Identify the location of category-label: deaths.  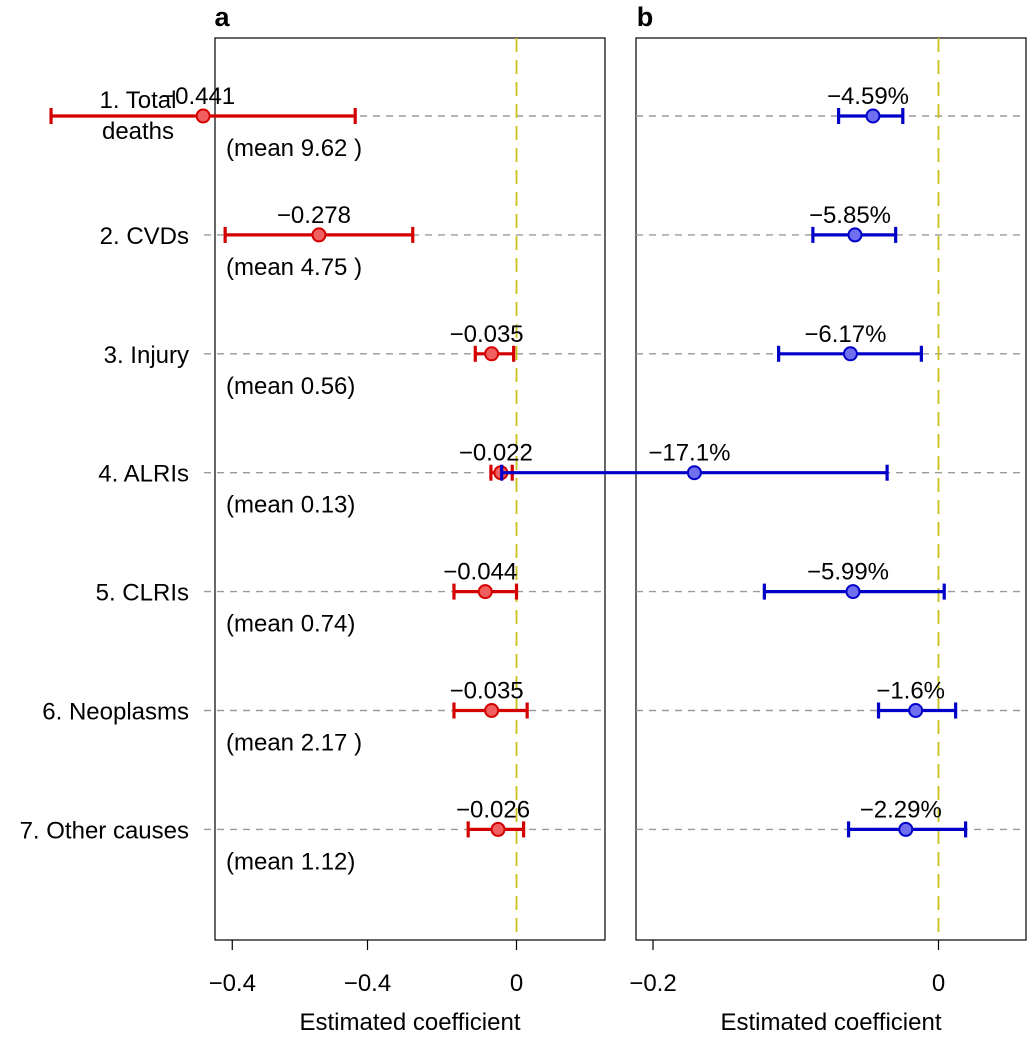
(138, 131).